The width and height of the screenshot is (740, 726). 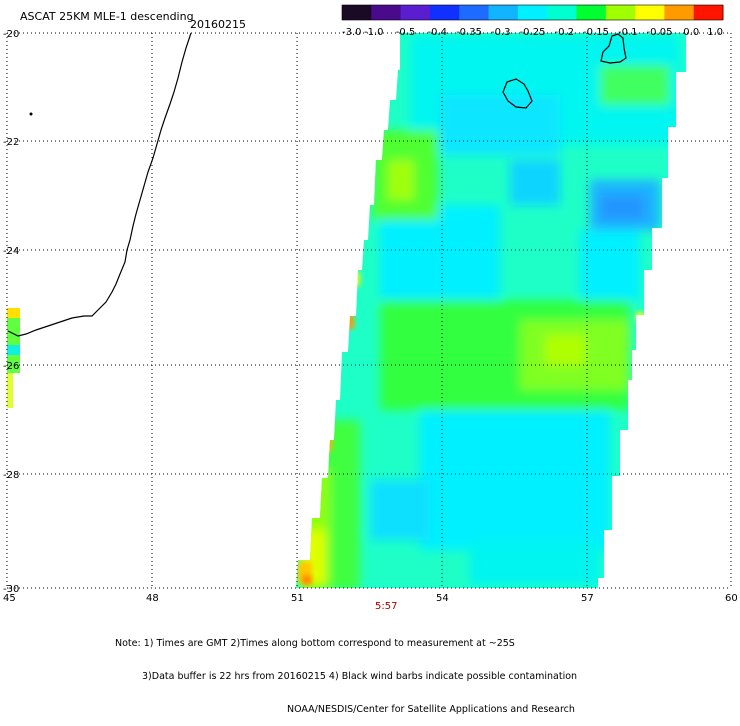 What do you see at coordinates (731, 598) in the screenshot?
I see `lon-label: 60` at bounding box center [731, 598].